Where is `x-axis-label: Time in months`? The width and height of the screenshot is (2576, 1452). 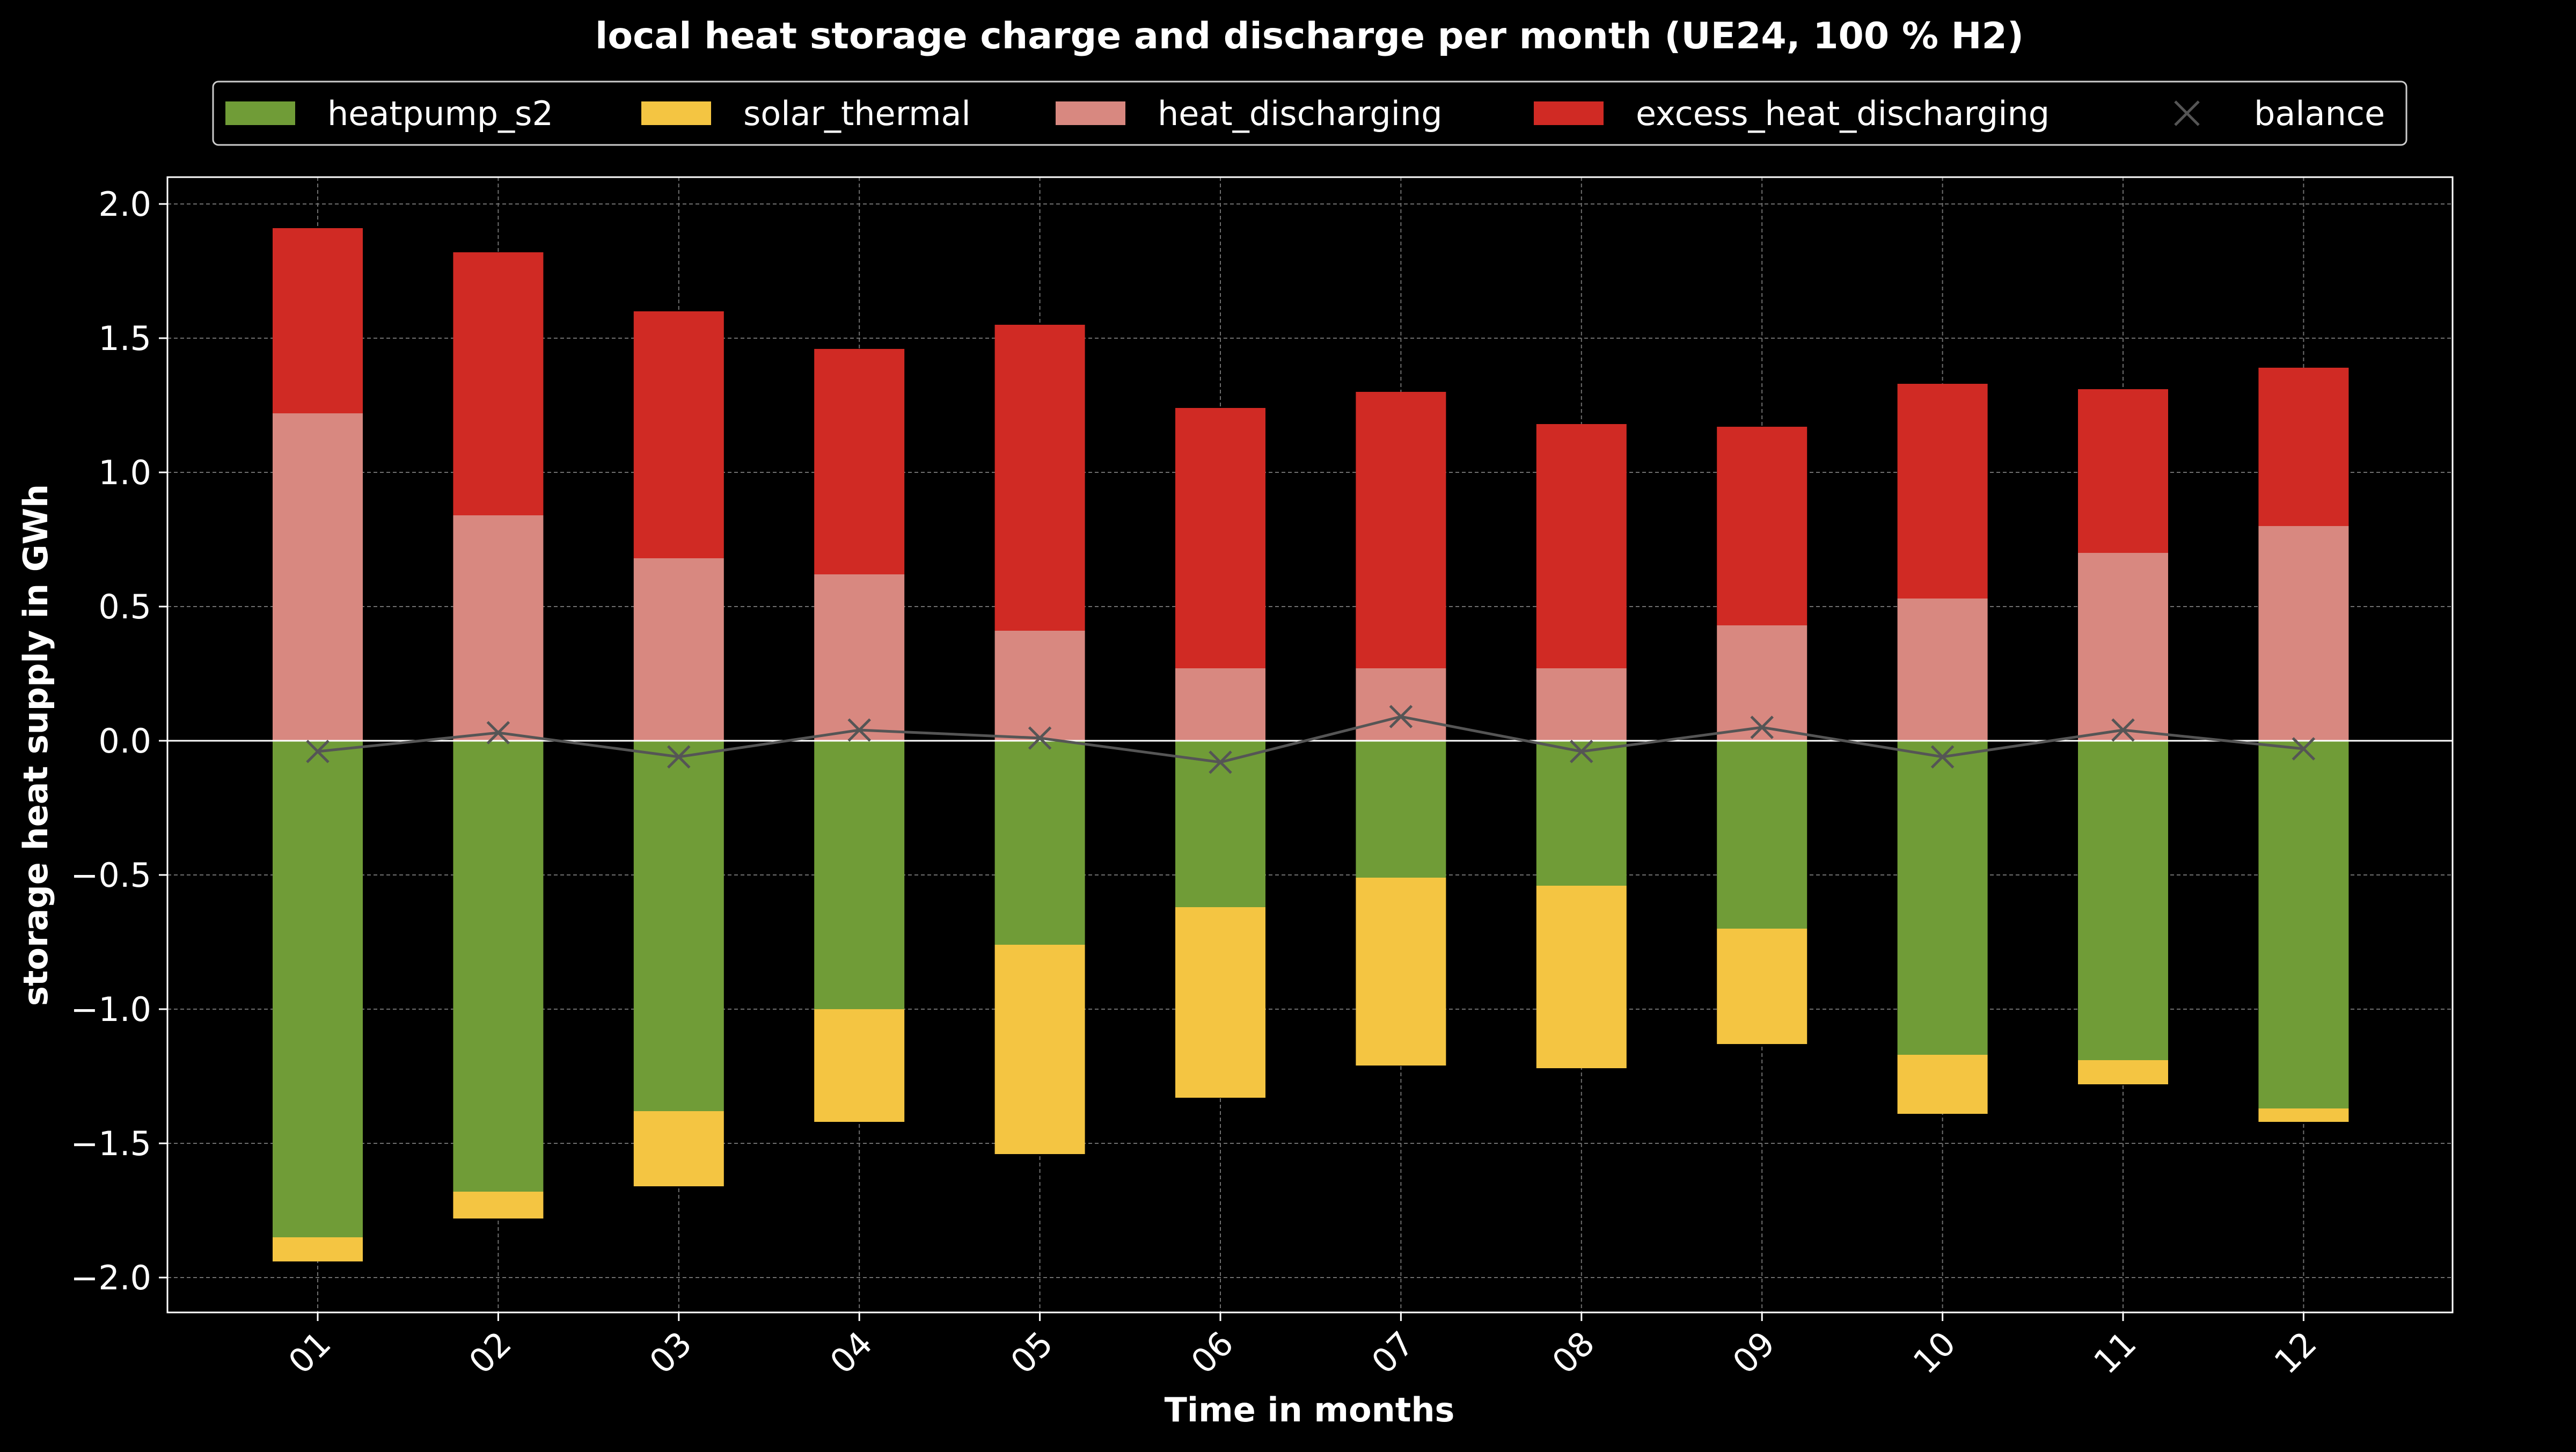
x-axis-label: Time in months is located at coordinates (1310, 1409).